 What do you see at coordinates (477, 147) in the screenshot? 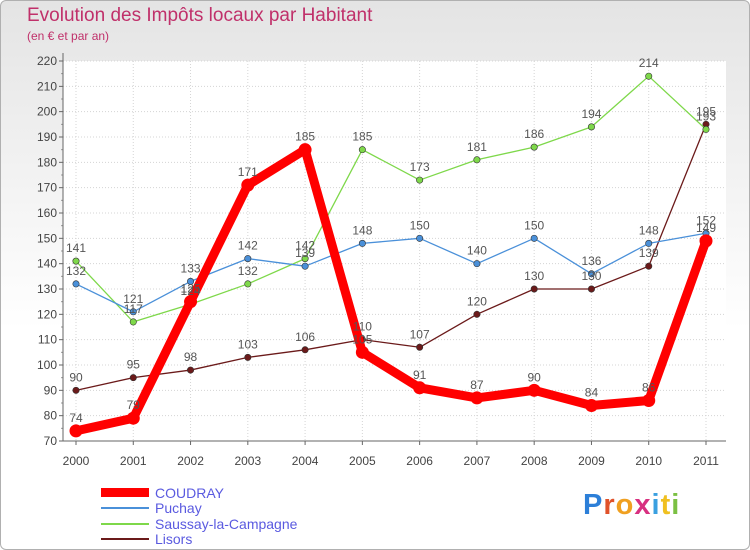
I see `data-label: 181` at bounding box center [477, 147].